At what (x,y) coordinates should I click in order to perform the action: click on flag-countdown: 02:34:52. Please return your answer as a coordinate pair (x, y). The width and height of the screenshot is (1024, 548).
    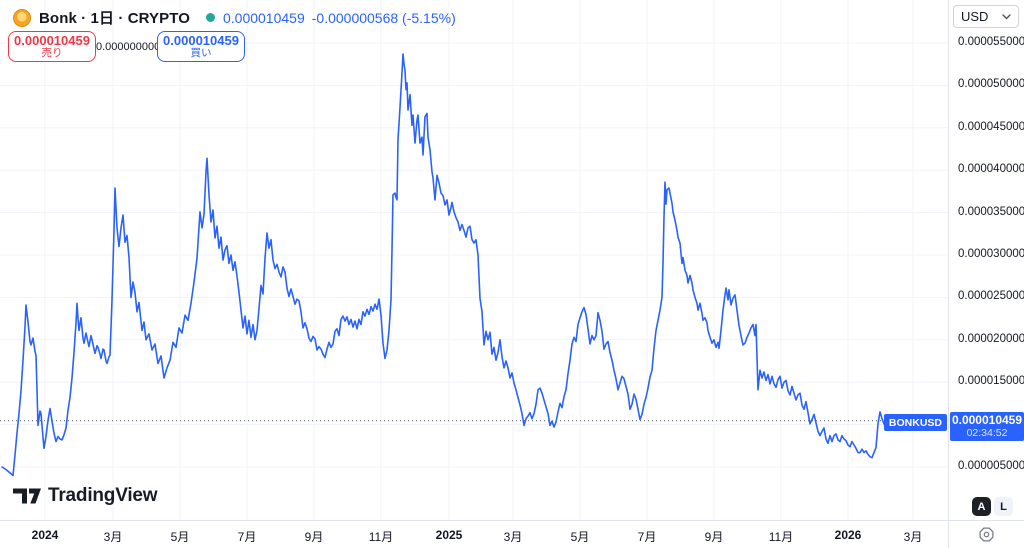
    Looking at the image, I should click on (987, 433).